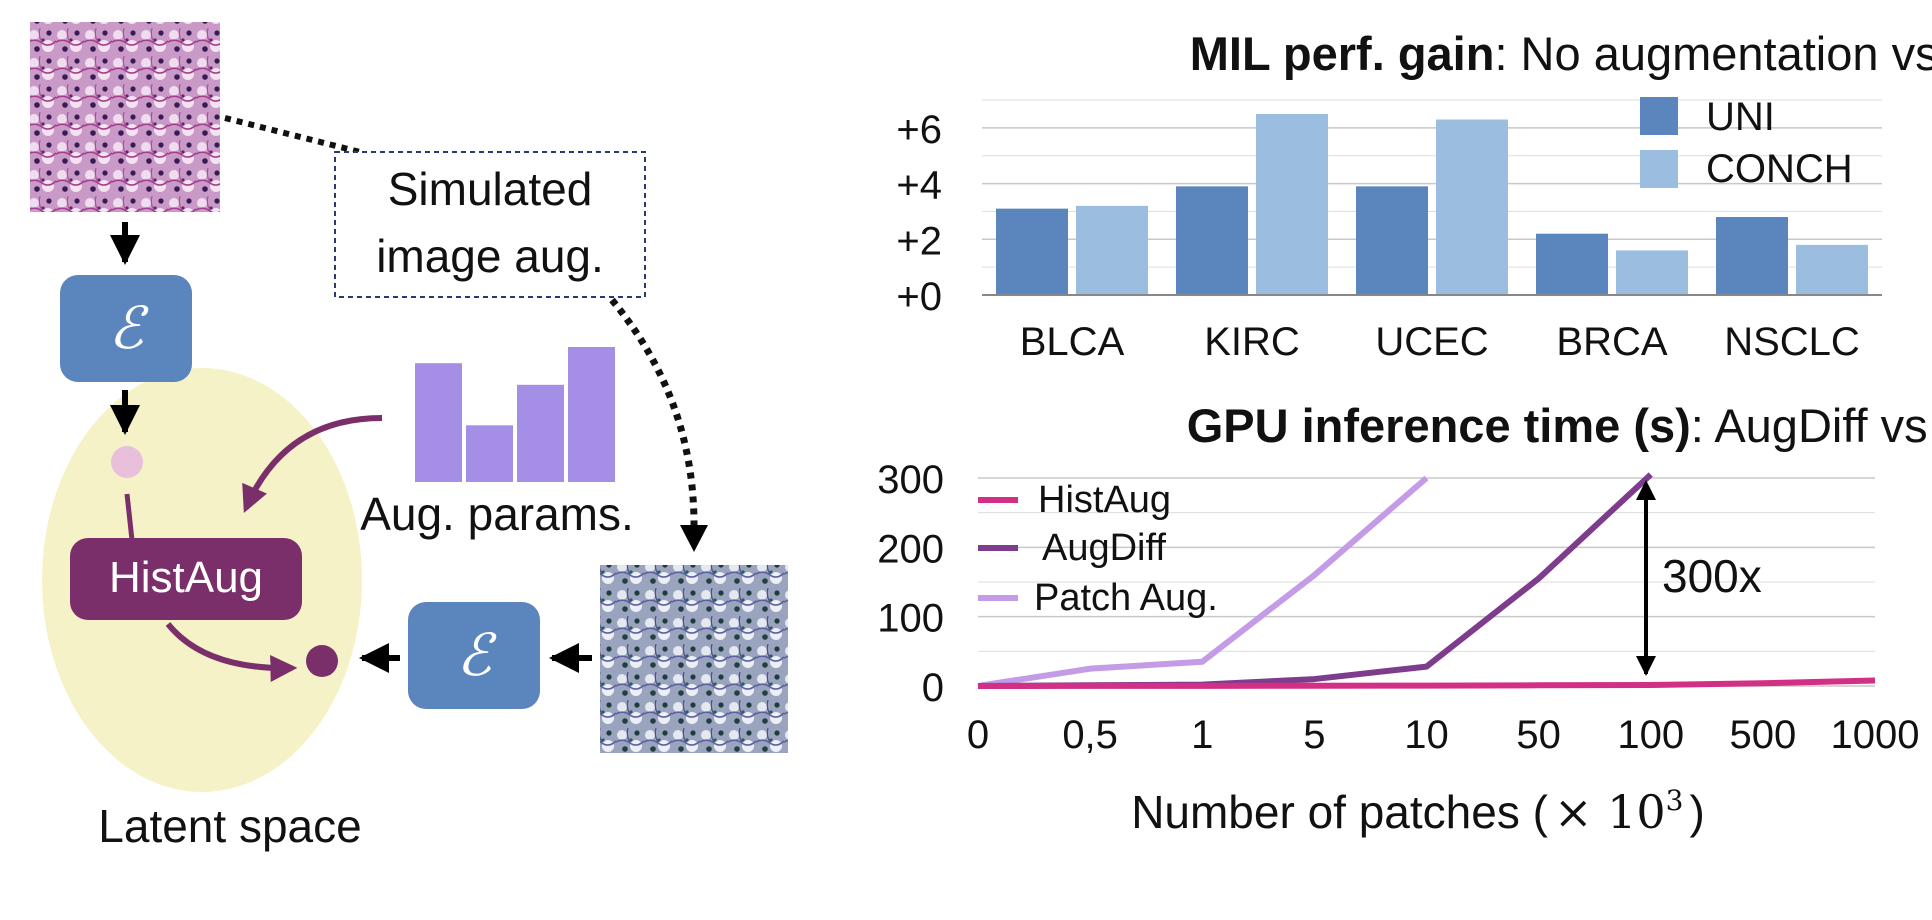 The height and width of the screenshot is (920, 1932). What do you see at coordinates (1104, 548) in the screenshot?
I see `legend-label-augdiff: AugDiff` at bounding box center [1104, 548].